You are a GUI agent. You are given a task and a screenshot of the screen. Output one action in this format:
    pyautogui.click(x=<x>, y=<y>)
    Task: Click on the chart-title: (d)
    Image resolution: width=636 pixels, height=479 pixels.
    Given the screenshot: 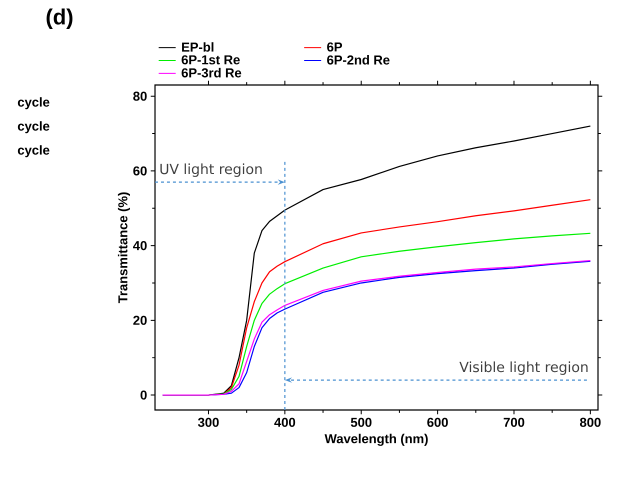 What is the action you would take?
    pyautogui.click(x=59, y=18)
    